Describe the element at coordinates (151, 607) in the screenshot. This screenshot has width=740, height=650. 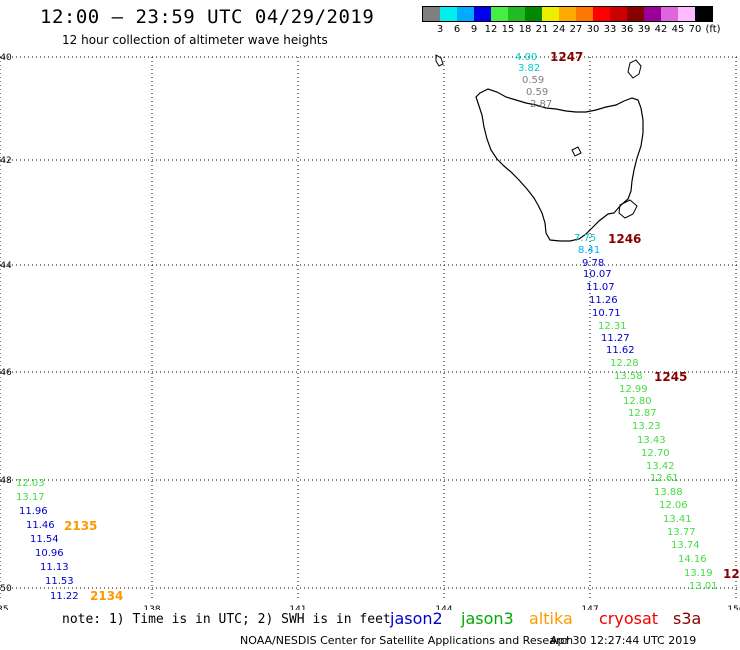
I see `longitude-label: 138` at that location.